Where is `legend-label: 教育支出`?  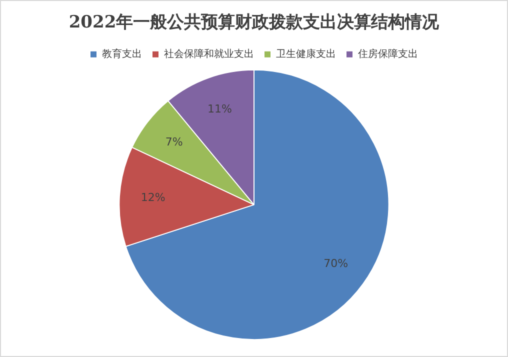
legend-label: 教育支出 is located at coordinates (122, 54).